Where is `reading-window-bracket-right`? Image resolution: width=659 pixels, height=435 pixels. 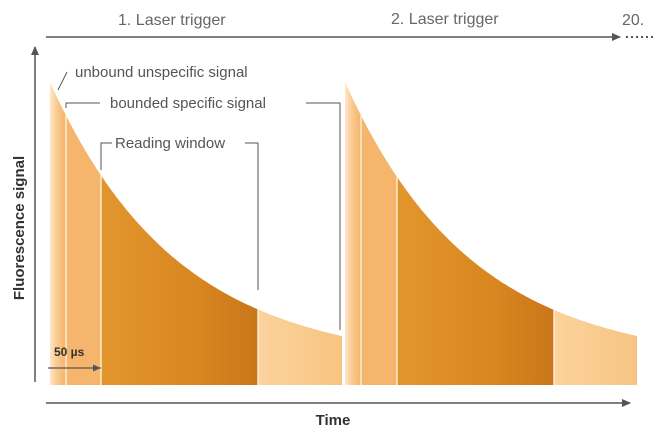
reading-window-bracket-right is located at coordinates (252, 216).